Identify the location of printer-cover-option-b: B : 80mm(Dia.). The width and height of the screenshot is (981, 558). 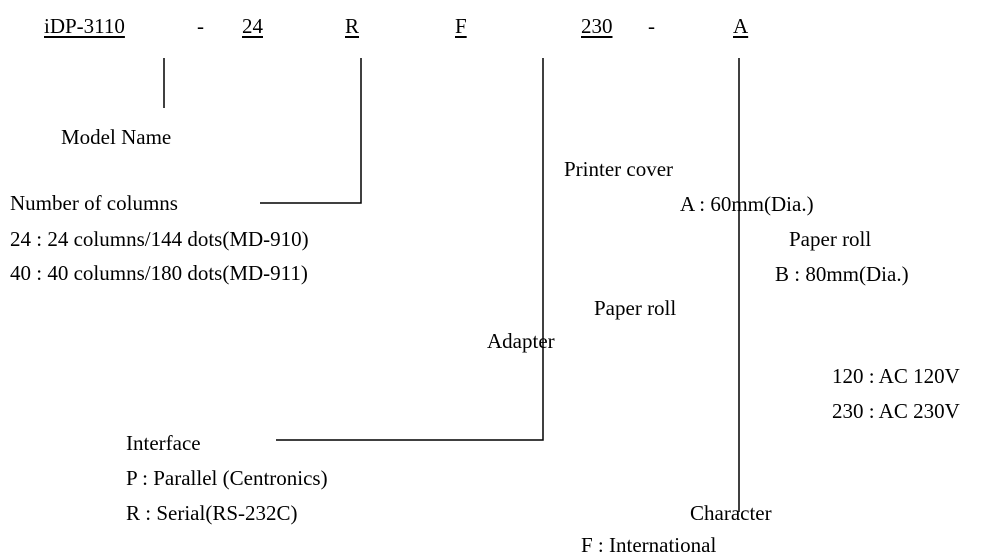
(842, 274).